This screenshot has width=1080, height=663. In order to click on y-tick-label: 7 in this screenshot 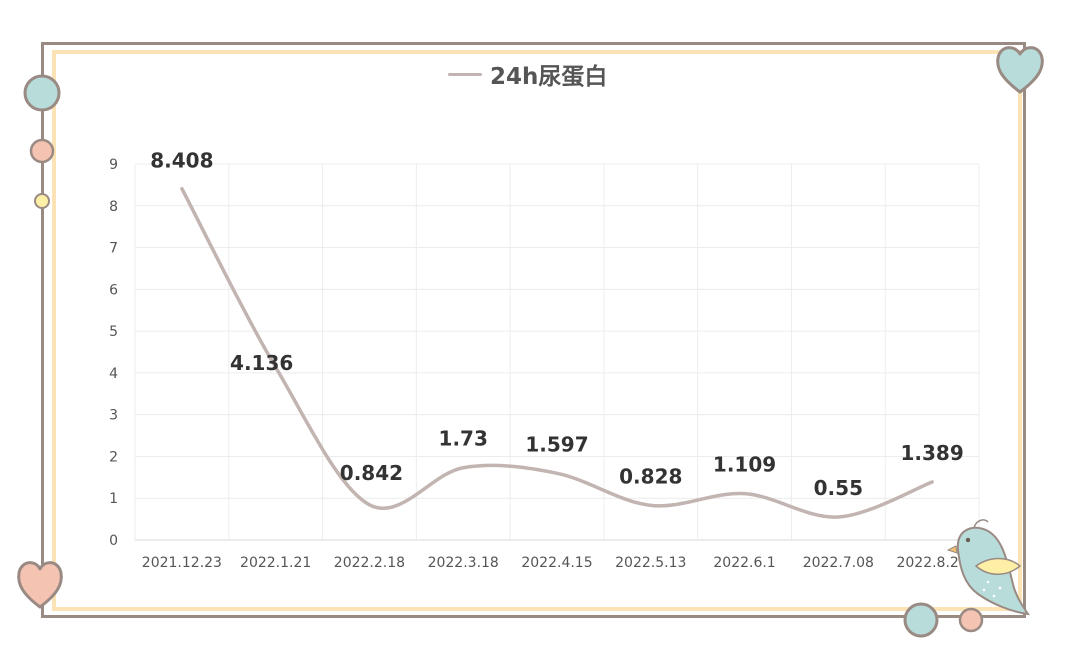, I will do `click(113, 249)`.